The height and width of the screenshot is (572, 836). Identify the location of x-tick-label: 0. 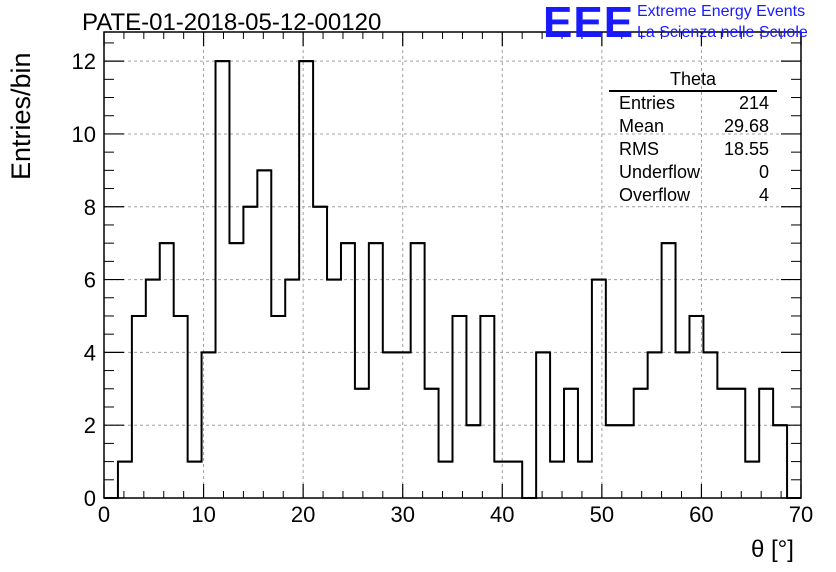
(104, 514).